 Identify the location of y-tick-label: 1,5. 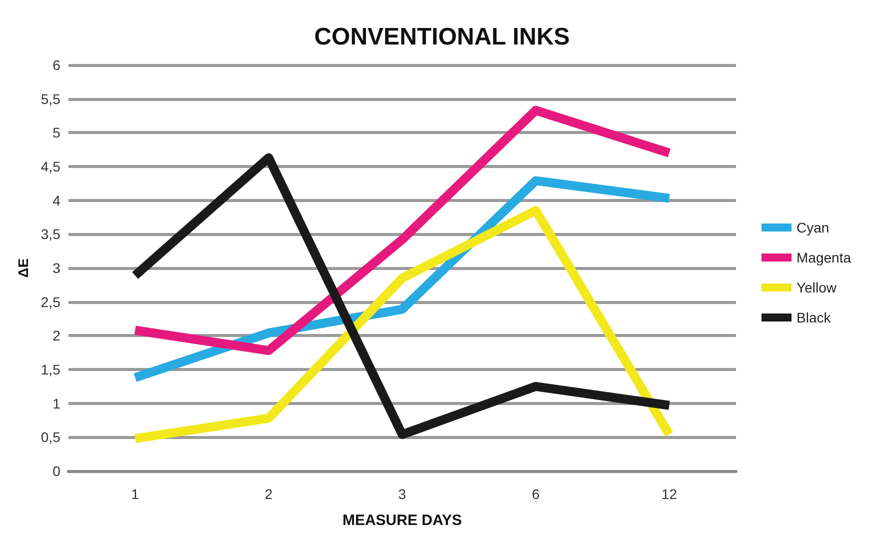
(50, 370).